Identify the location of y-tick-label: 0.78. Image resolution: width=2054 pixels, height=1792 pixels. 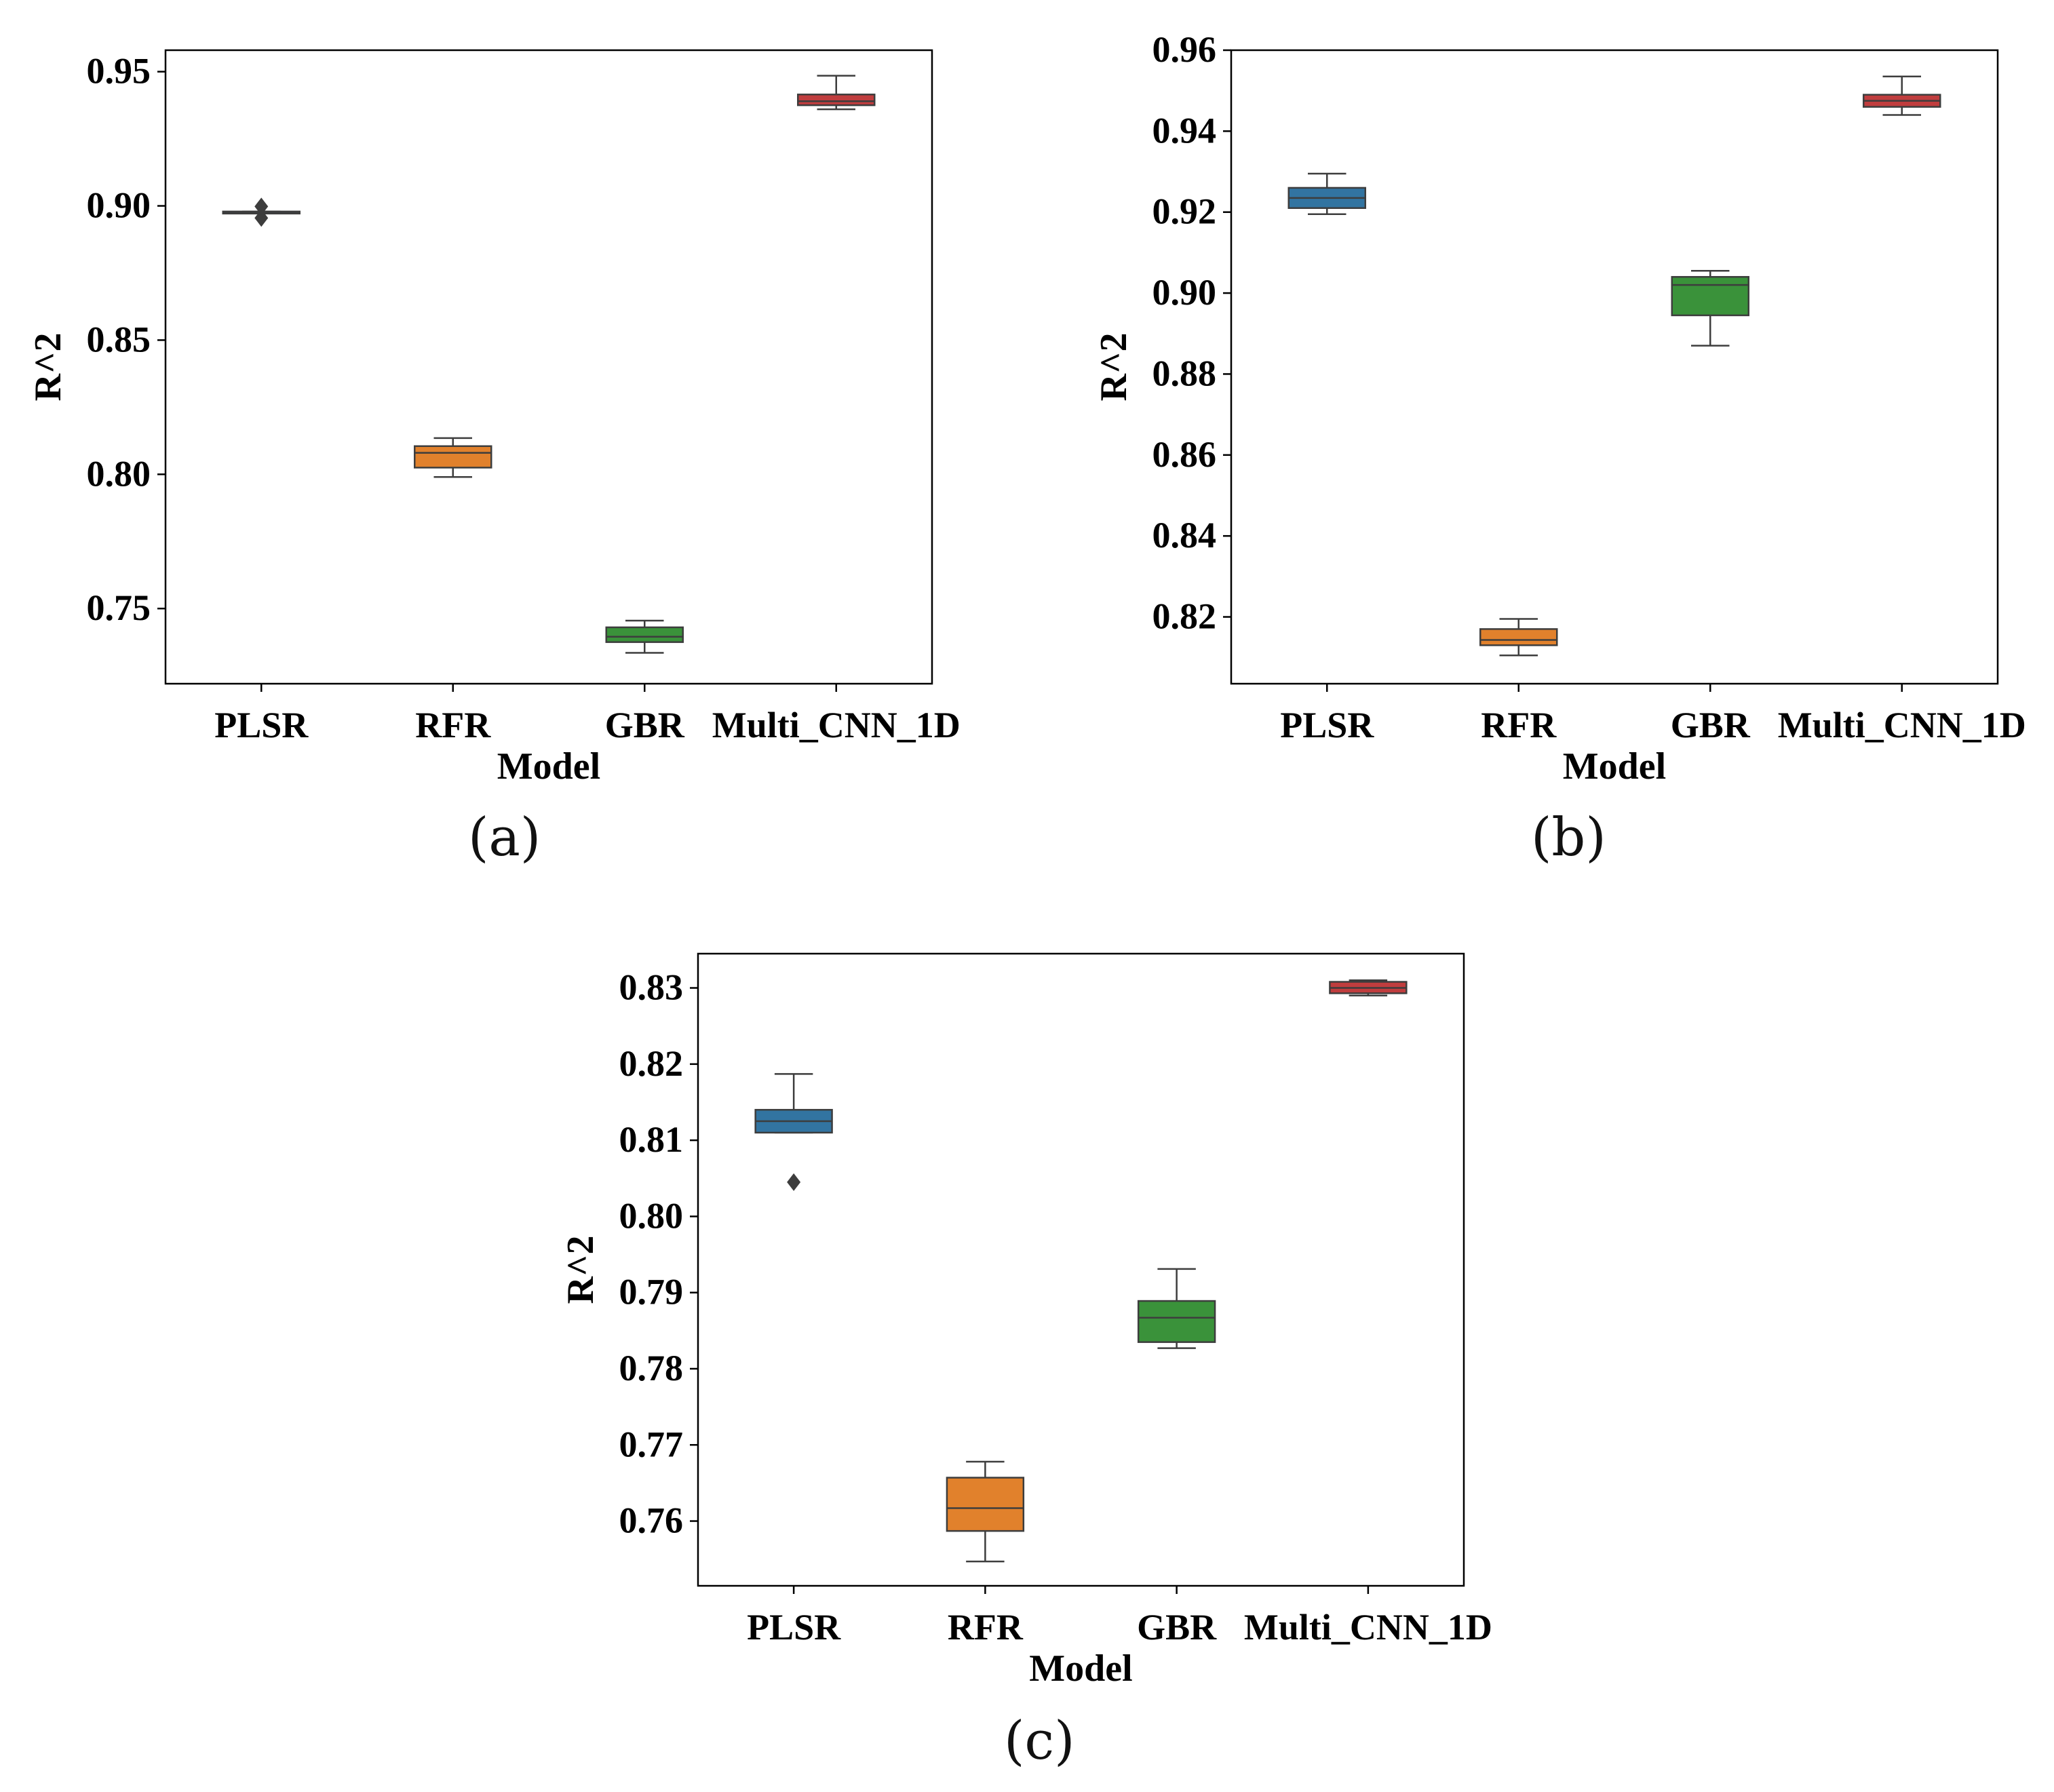
(651, 1368).